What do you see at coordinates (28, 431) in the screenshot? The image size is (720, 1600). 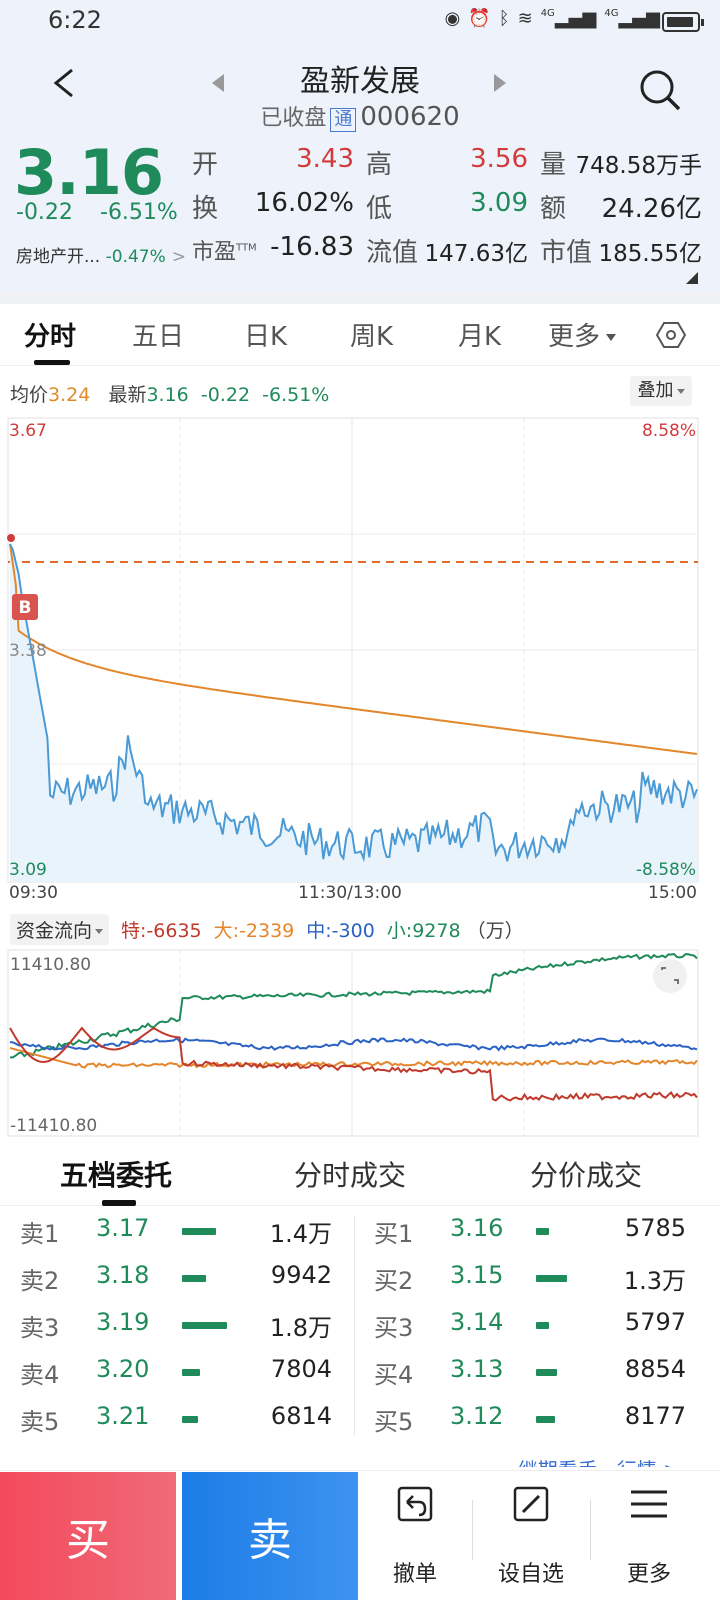 I see `y-top-label: 3.67` at bounding box center [28, 431].